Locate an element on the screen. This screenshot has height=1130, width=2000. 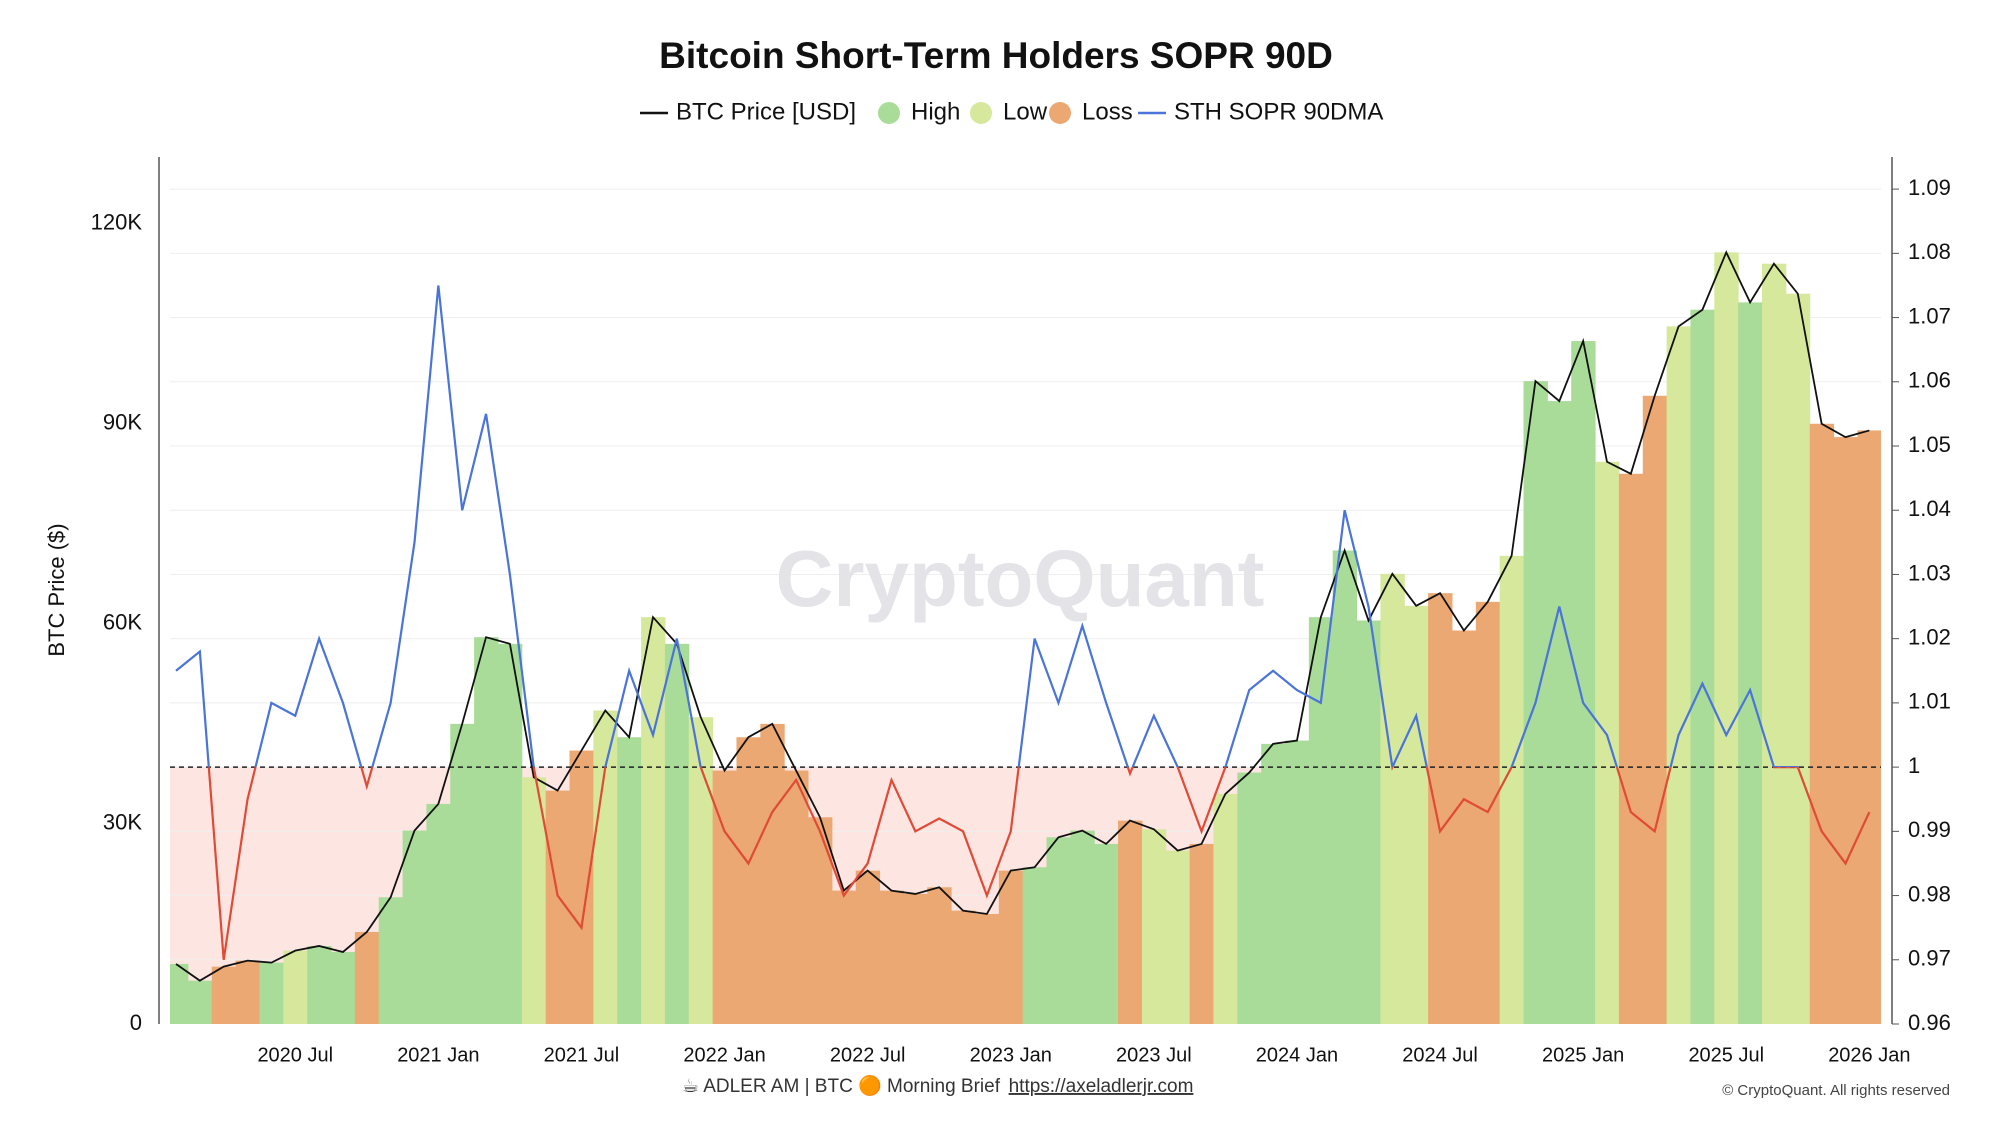
y-tick-label: 0 is located at coordinates (136, 1022).